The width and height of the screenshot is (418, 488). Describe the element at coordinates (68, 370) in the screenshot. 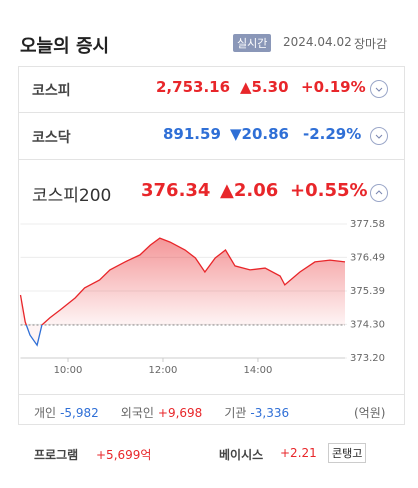

I see `x-tick-label: 10:00` at that location.